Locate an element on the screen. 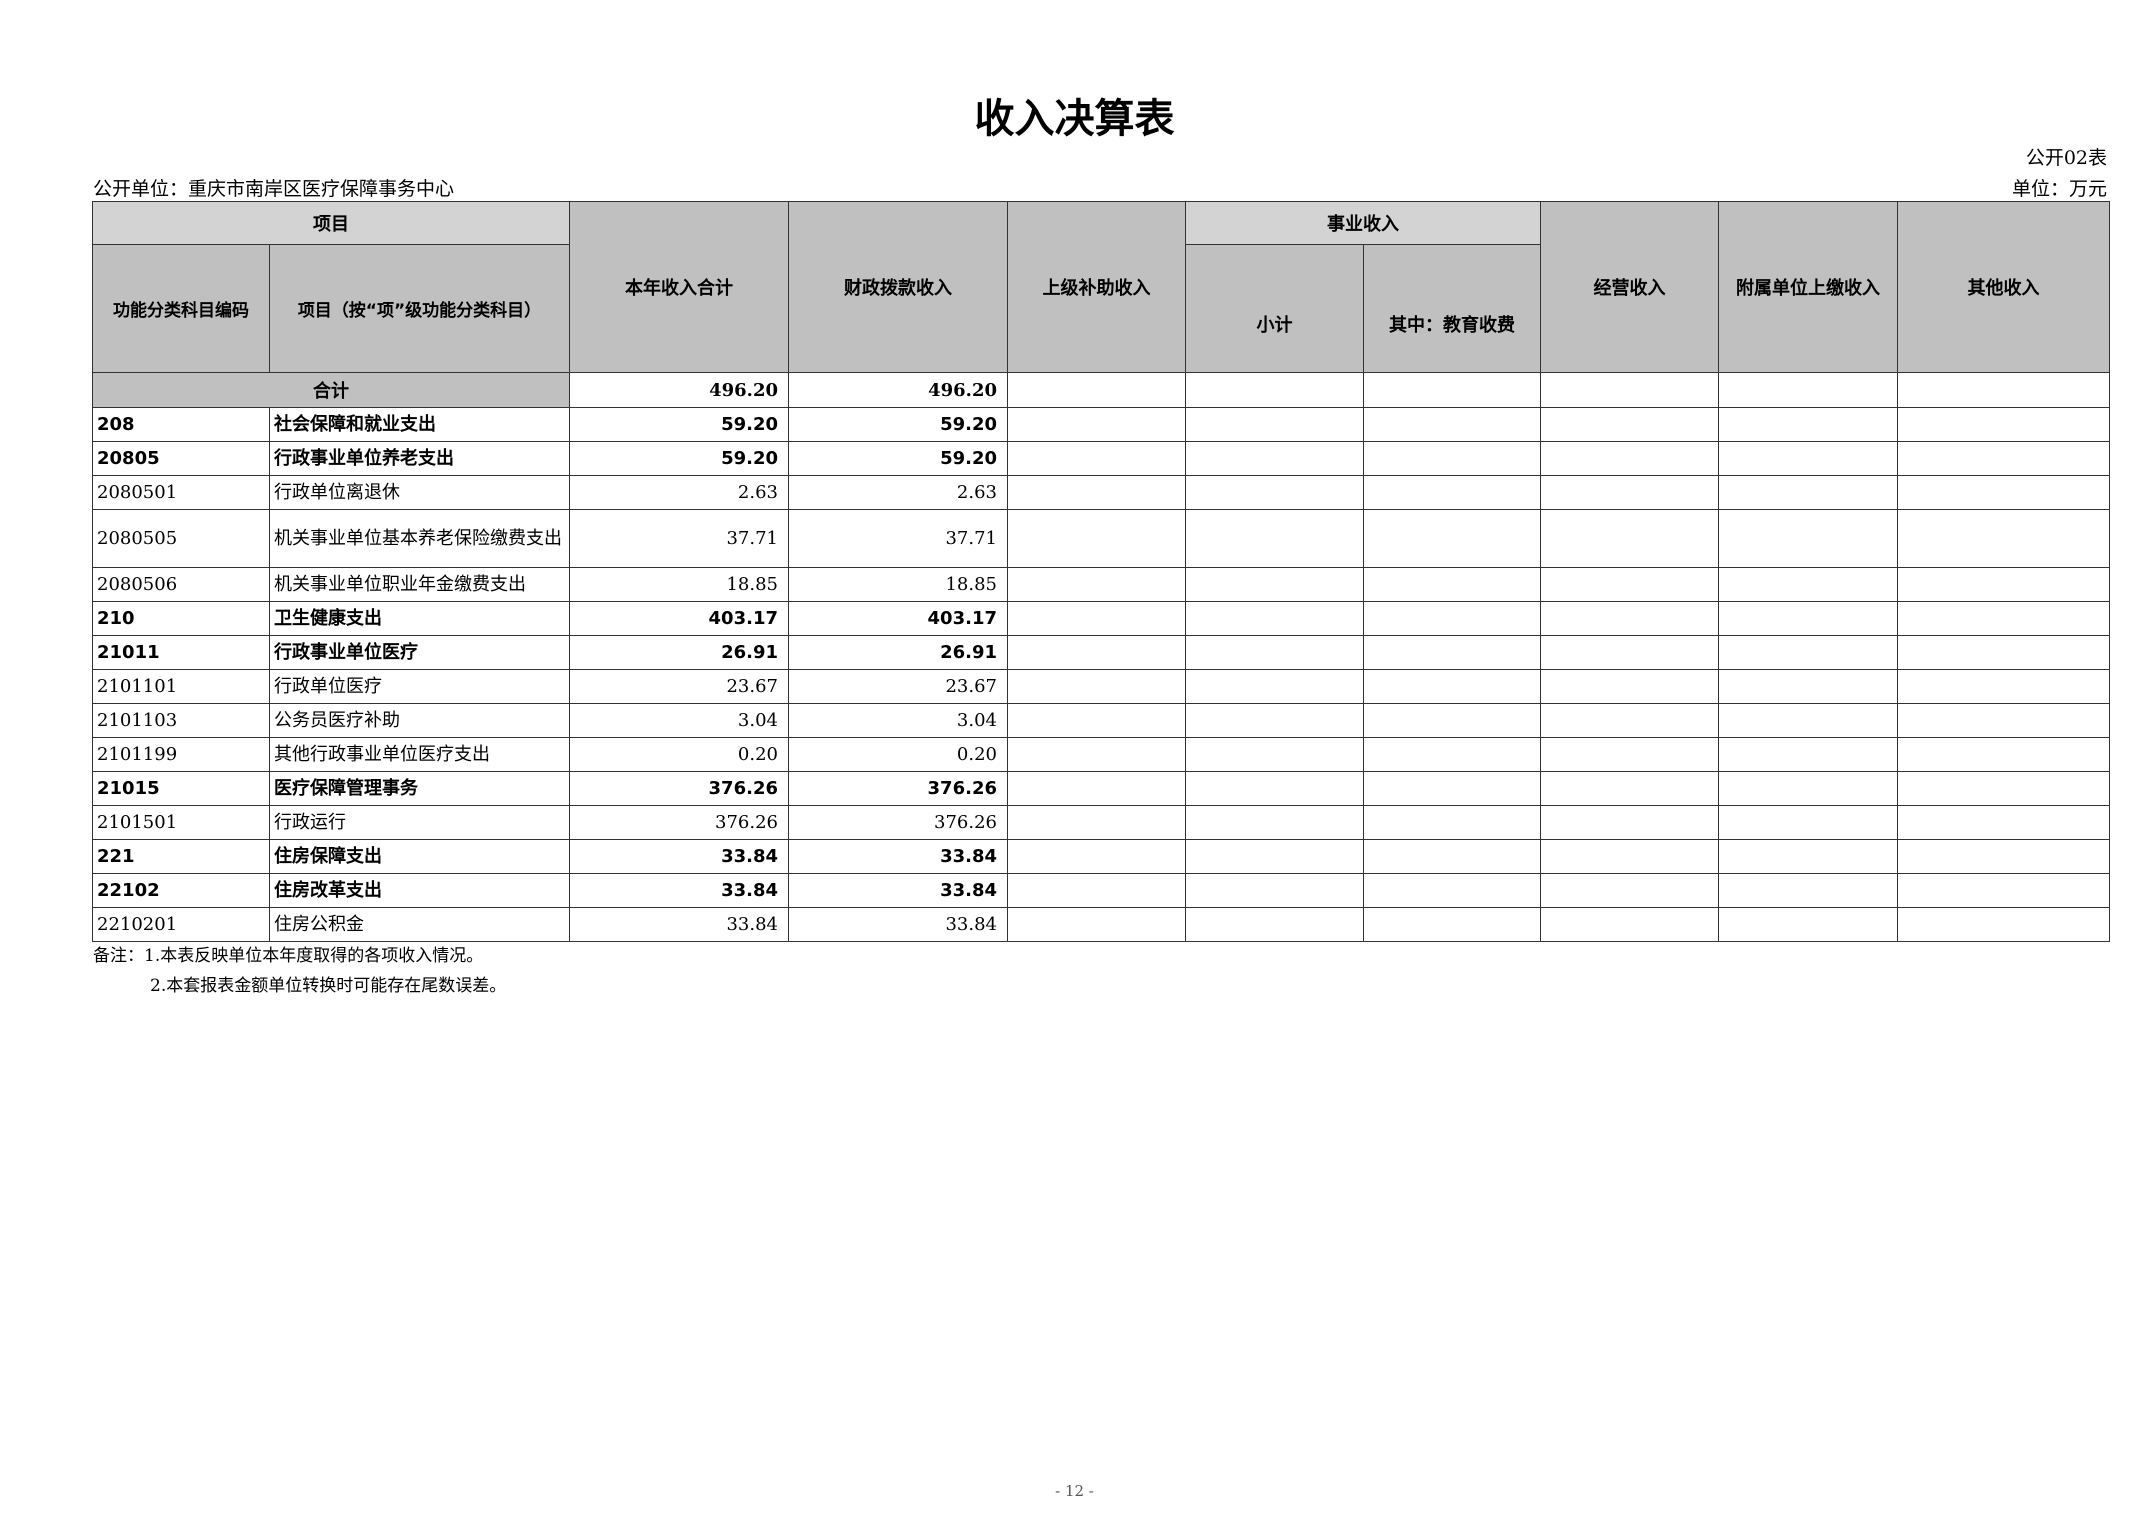 The width and height of the screenshot is (2149, 1520). row-fiscal: 0.20 is located at coordinates (898, 754).